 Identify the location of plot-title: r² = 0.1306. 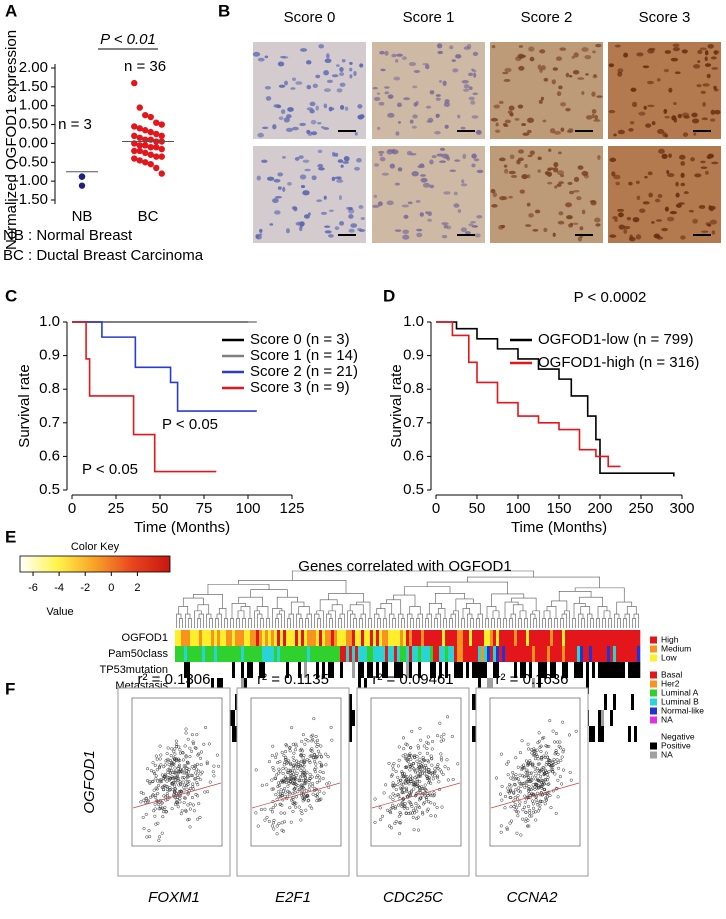
(174, 679).